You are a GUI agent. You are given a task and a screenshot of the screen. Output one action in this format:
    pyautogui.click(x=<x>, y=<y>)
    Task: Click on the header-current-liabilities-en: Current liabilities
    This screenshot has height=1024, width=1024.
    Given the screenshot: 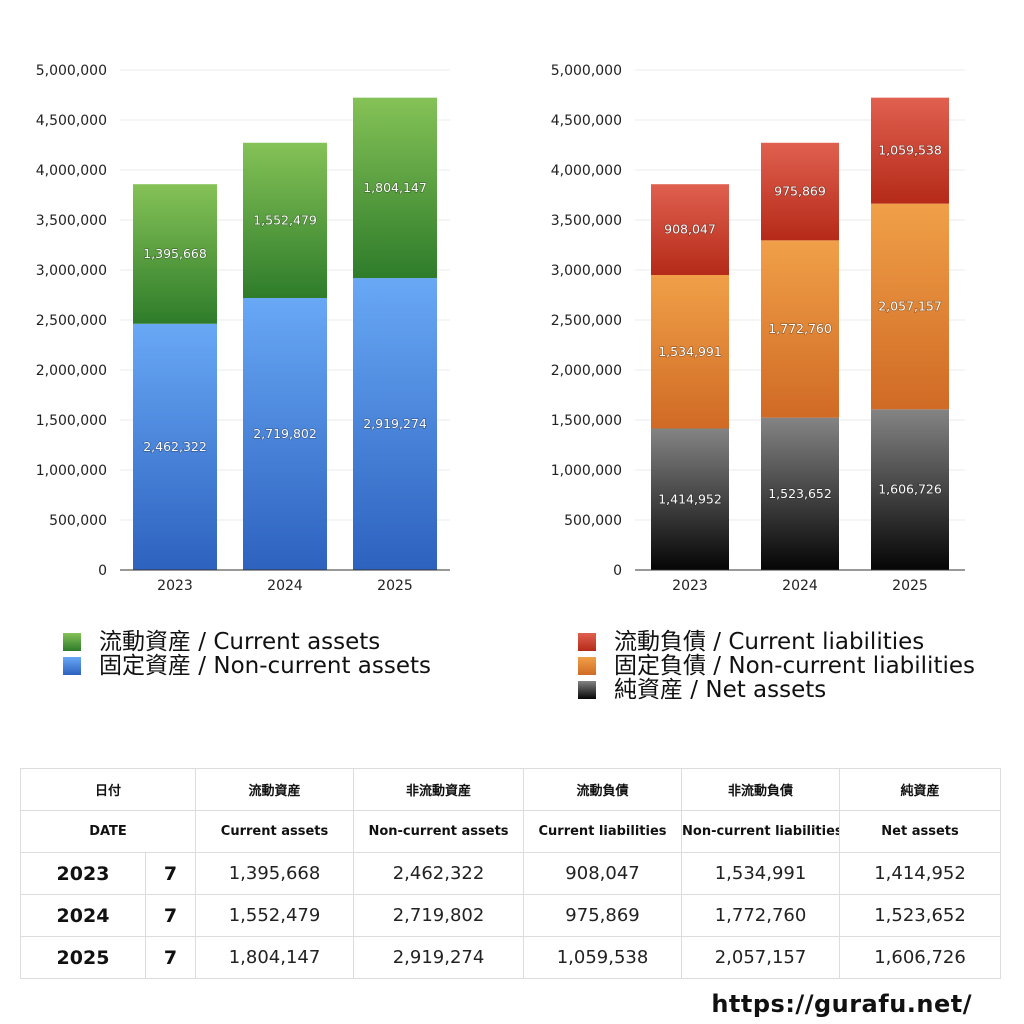 What is the action you would take?
    pyautogui.click(x=603, y=831)
    